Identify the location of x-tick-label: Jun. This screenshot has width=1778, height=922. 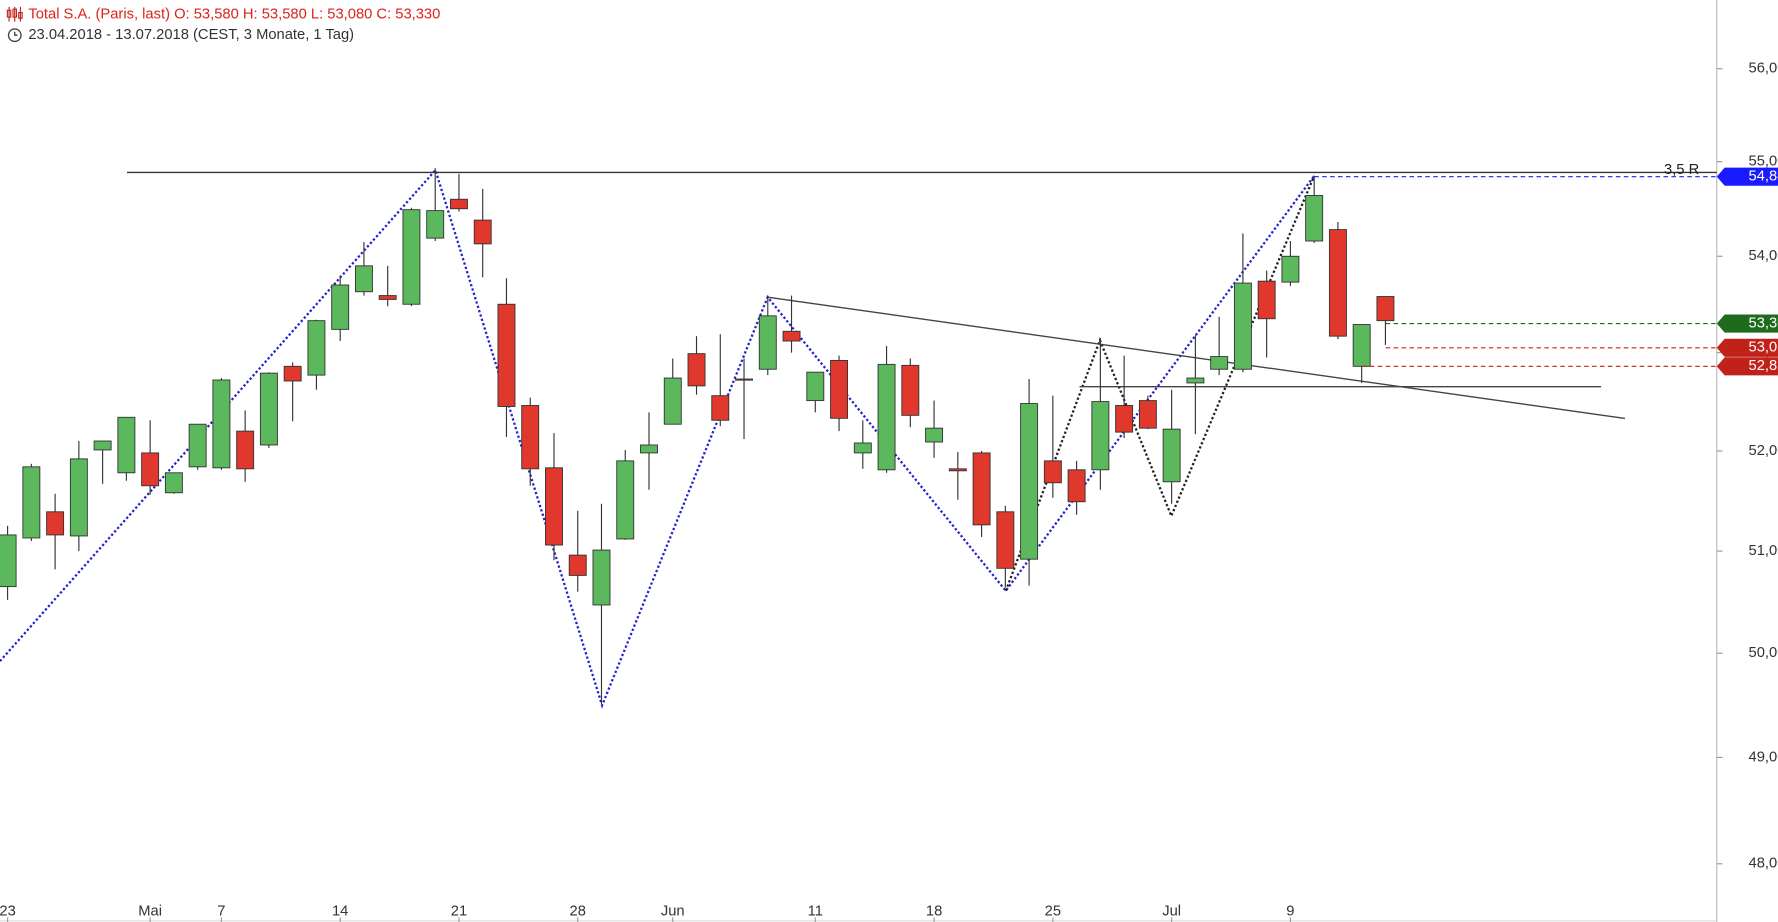
(673, 912).